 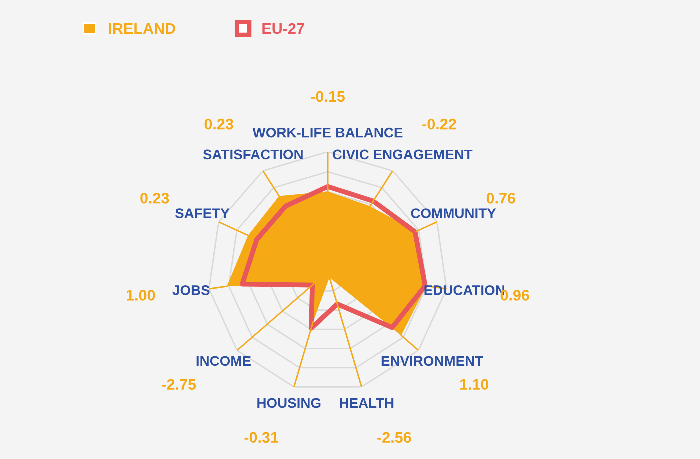 What do you see at coordinates (474, 384) in the screenshot?
I see `text: 1.10` at bounding box center [474, 384].